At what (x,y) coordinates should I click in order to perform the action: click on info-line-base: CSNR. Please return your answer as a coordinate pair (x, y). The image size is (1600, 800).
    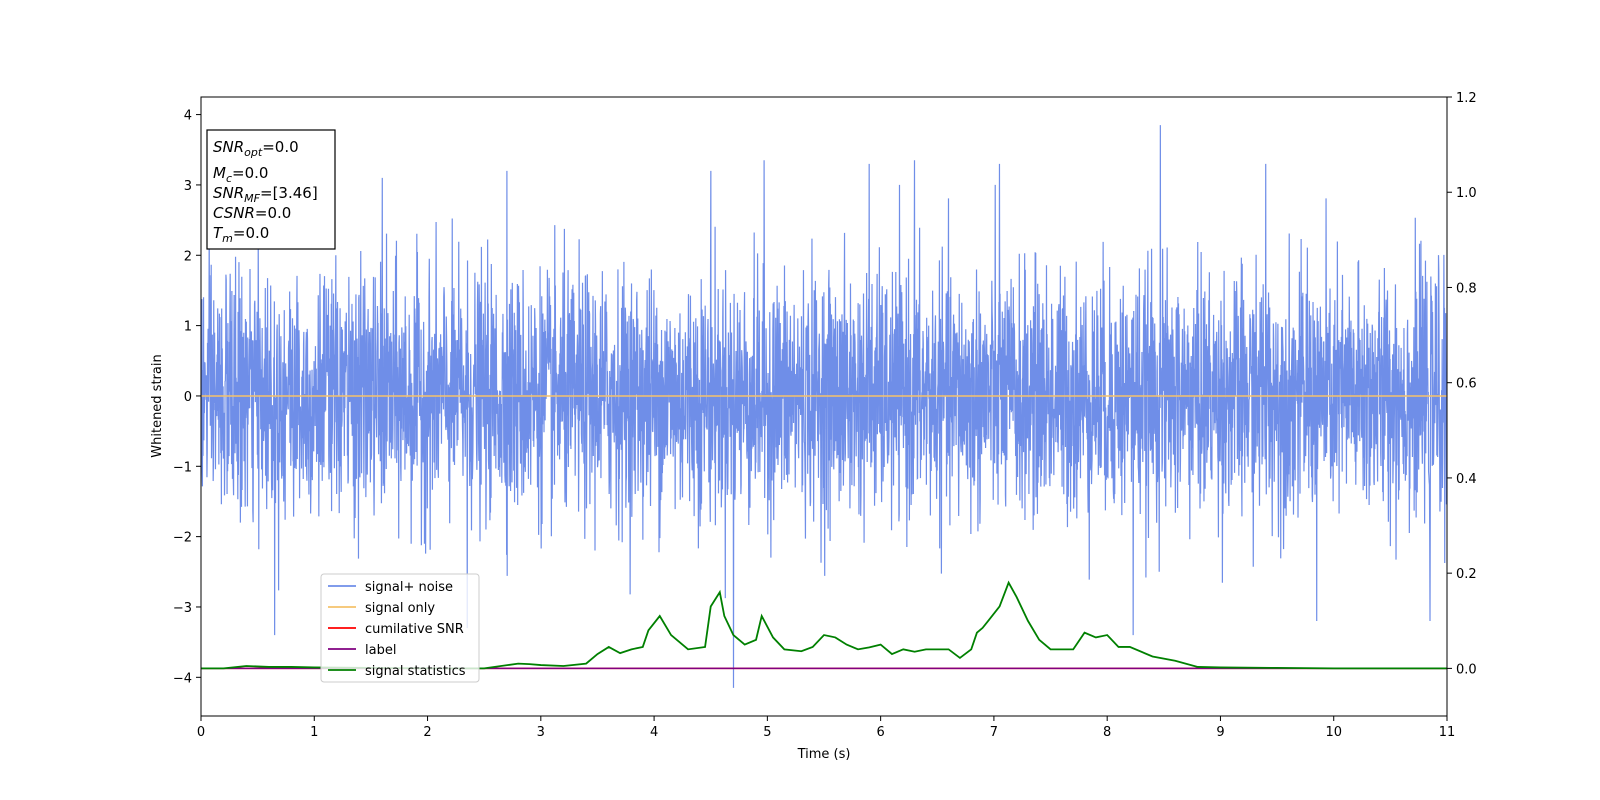
    Looking at the image, I should click on (234, 213).